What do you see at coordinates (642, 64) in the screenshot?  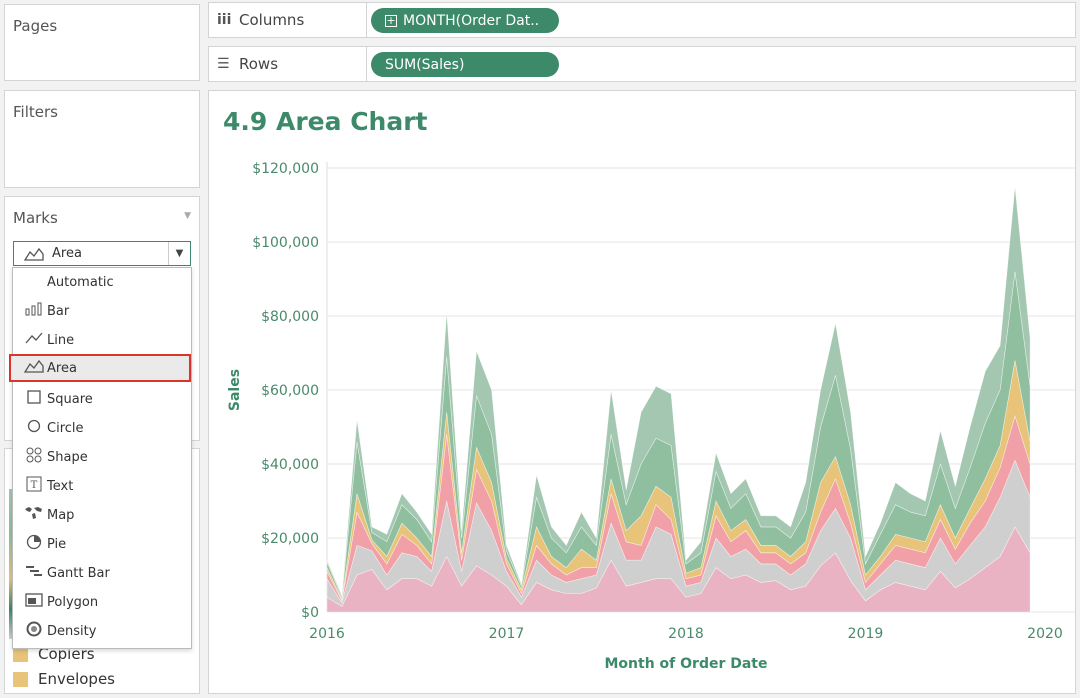 I see `rows-shelf: ☰ Rows SUM(Sales)` at bounding box center [642, 64].